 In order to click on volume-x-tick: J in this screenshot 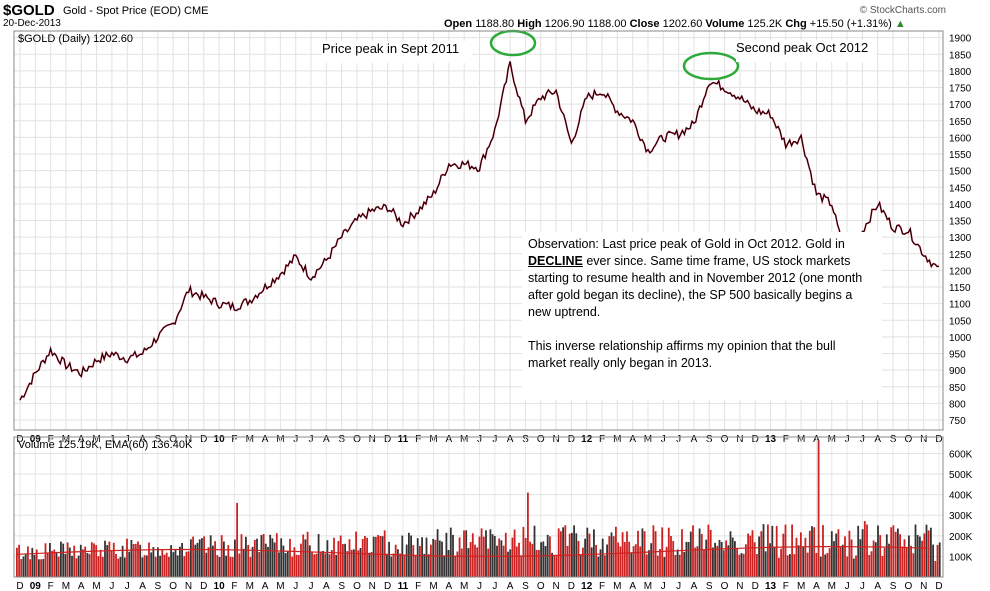, I will do `click(295, 586)`.